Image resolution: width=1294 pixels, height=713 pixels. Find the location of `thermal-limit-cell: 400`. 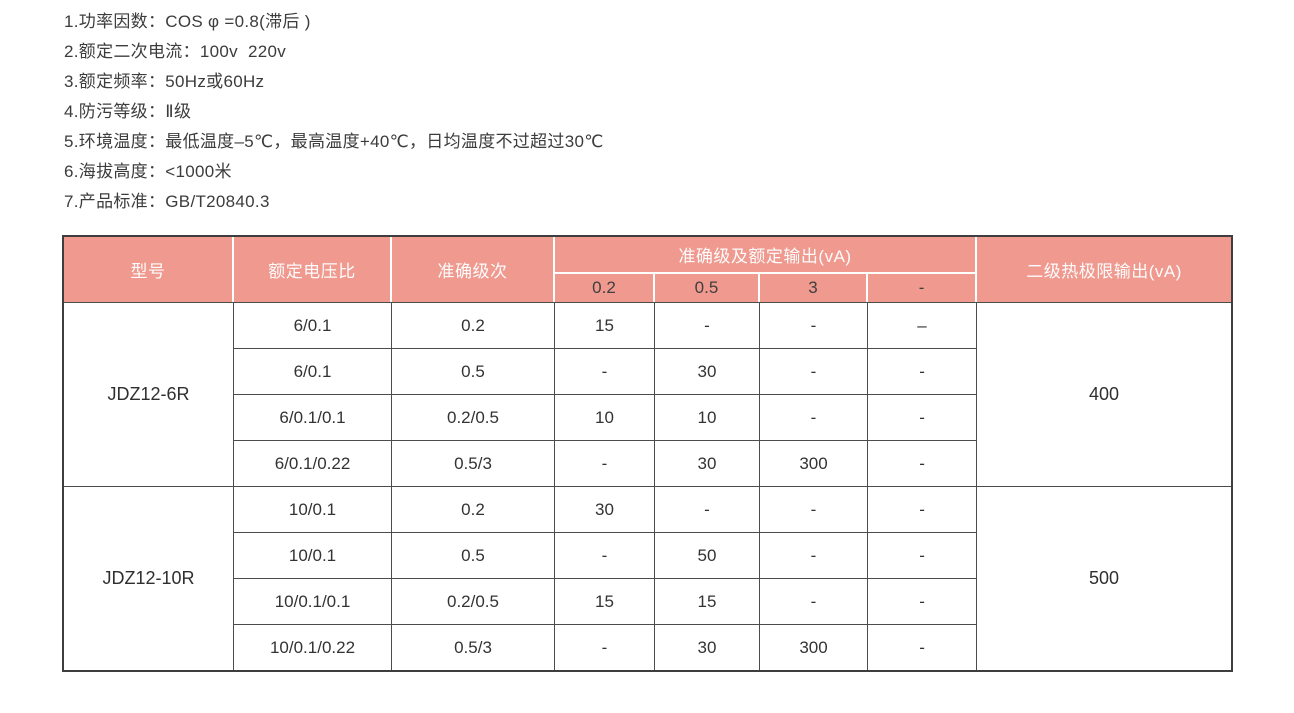

thermal-limit-cell: 400 is located at coordinates (1104, 394).